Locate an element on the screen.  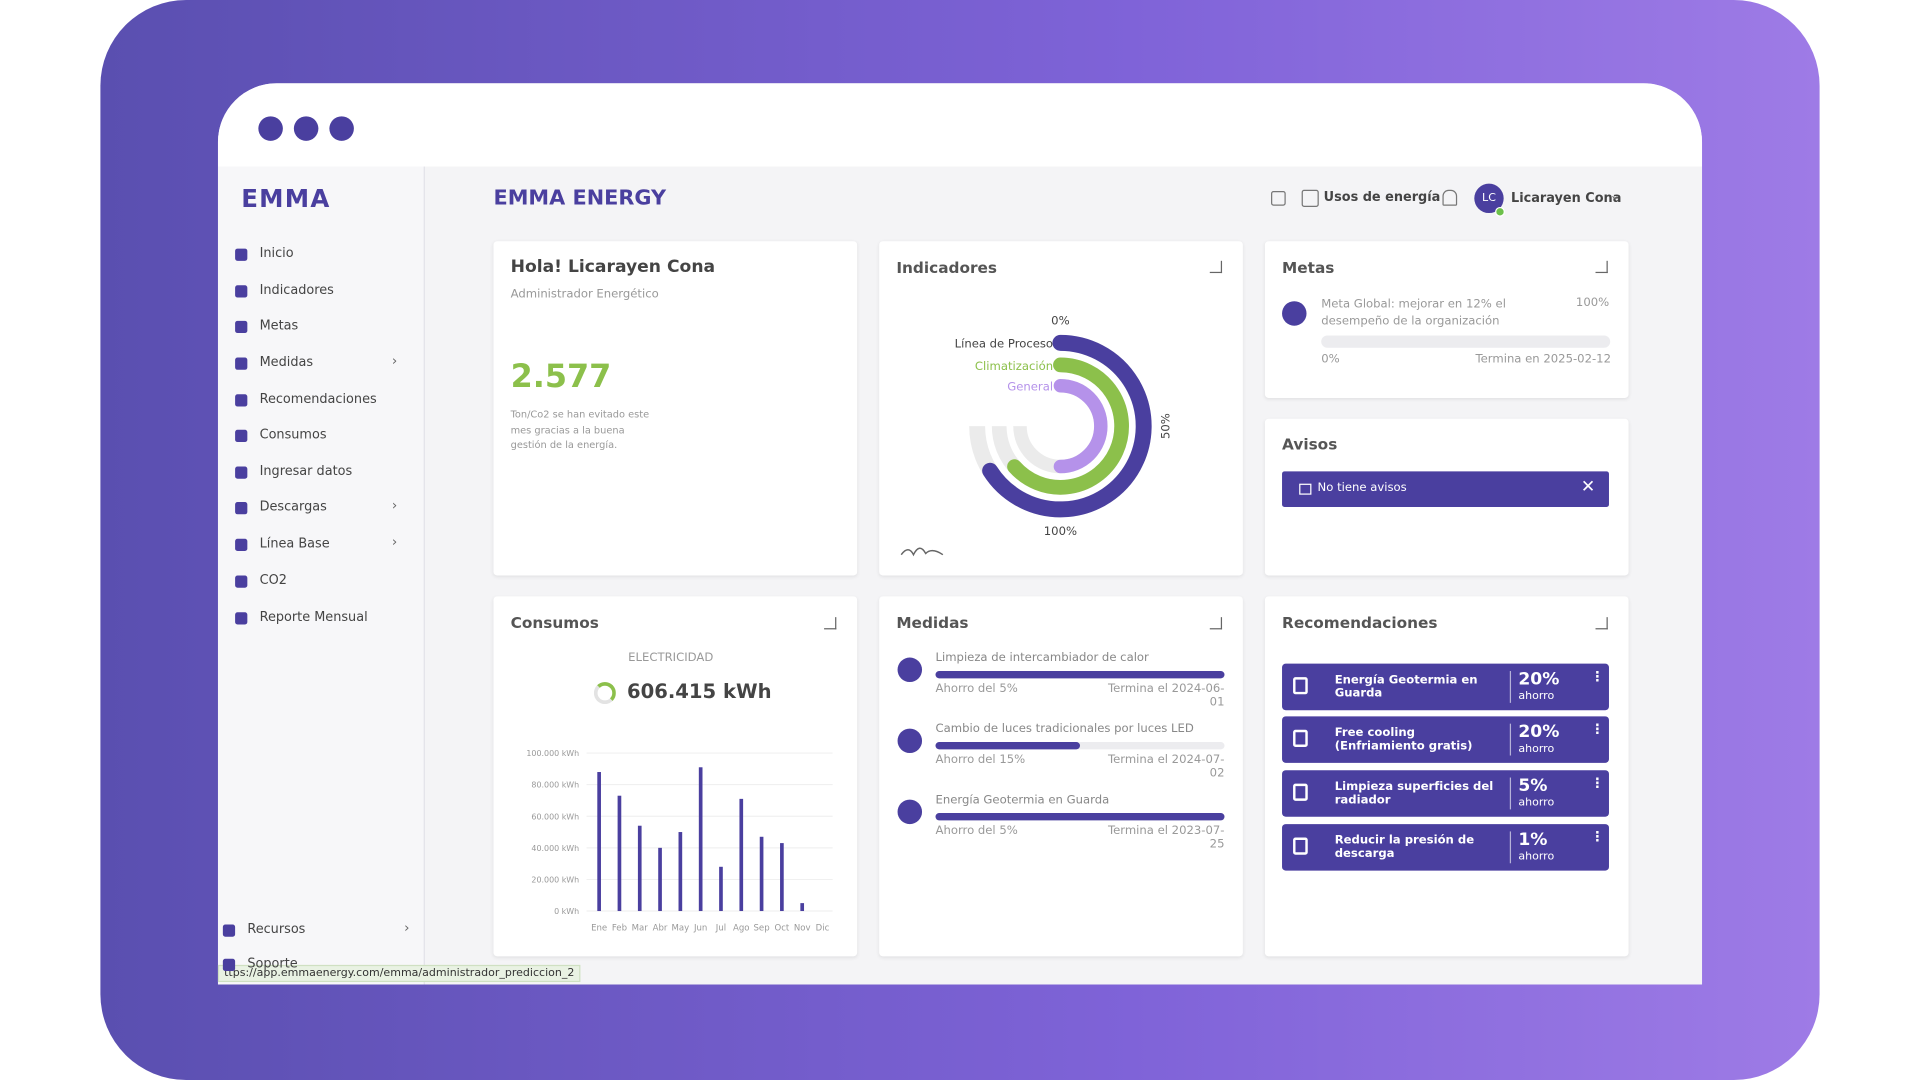
x-tick-label: Feb is located at coordinates (619, 929).